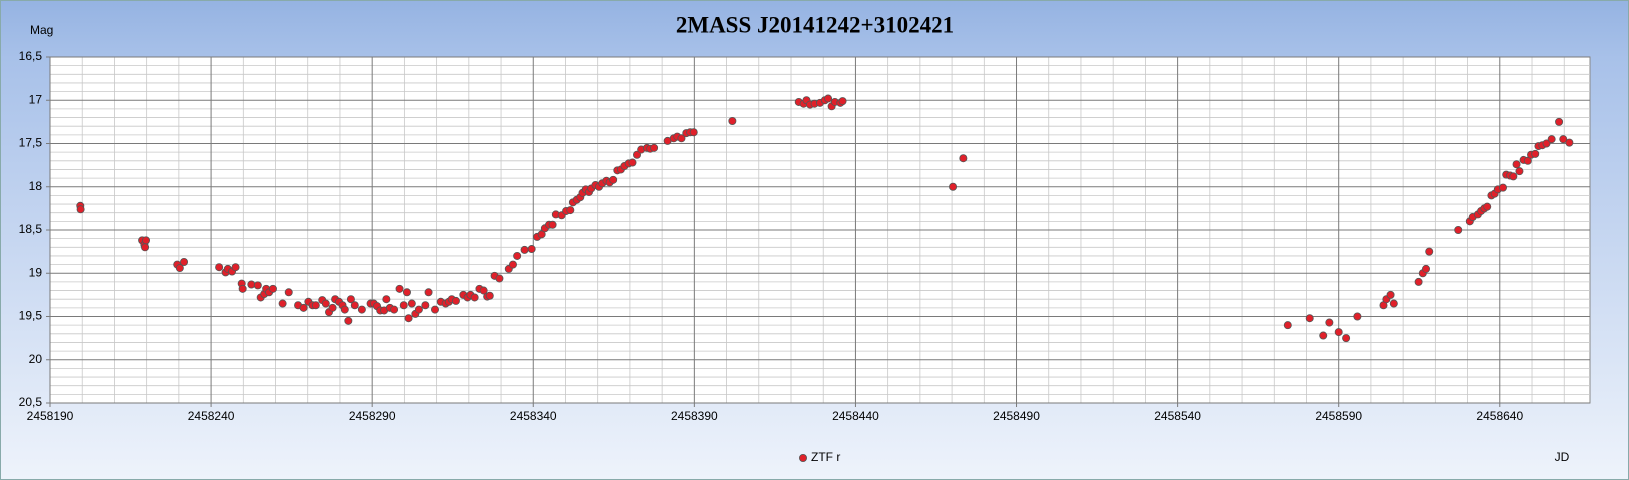 The image size is (1629, 480). Describe the element at coordinates (1177, 416) in the screenshot. I see `x-tick-label: 2458540` at that location.